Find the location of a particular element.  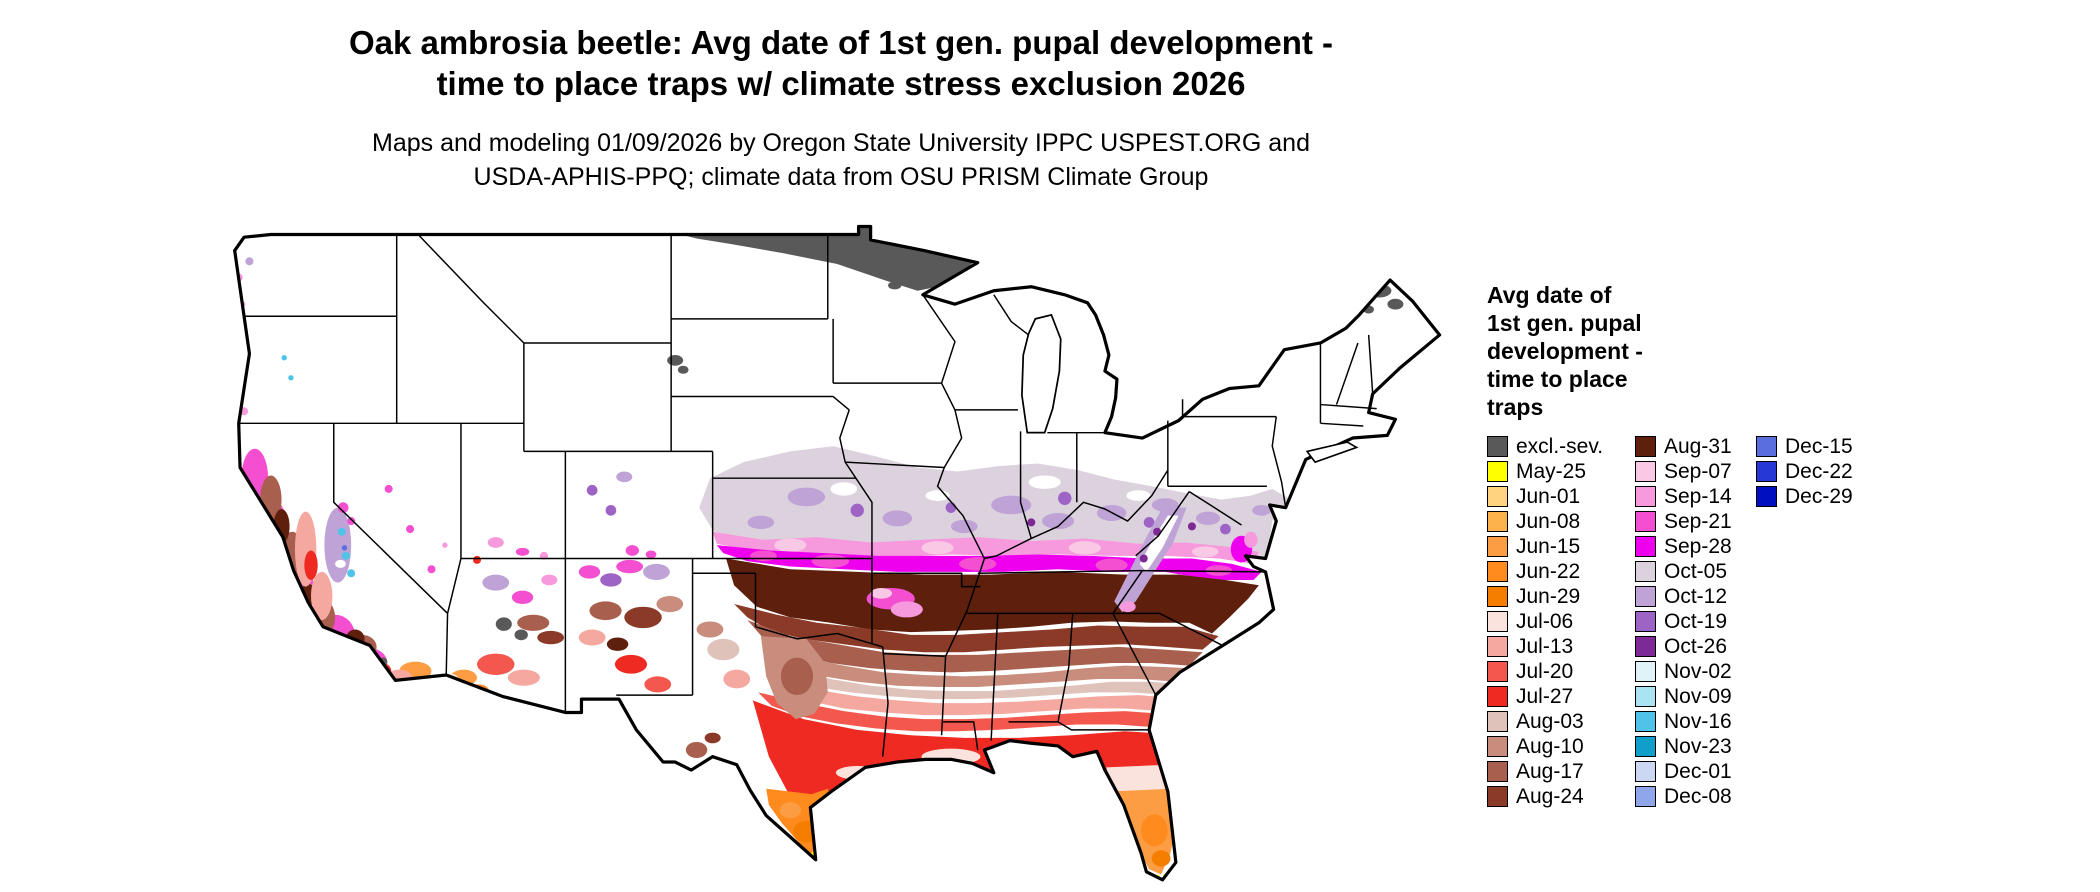

legend-entry: Oct-12 is located at coordinates (1695, 596).